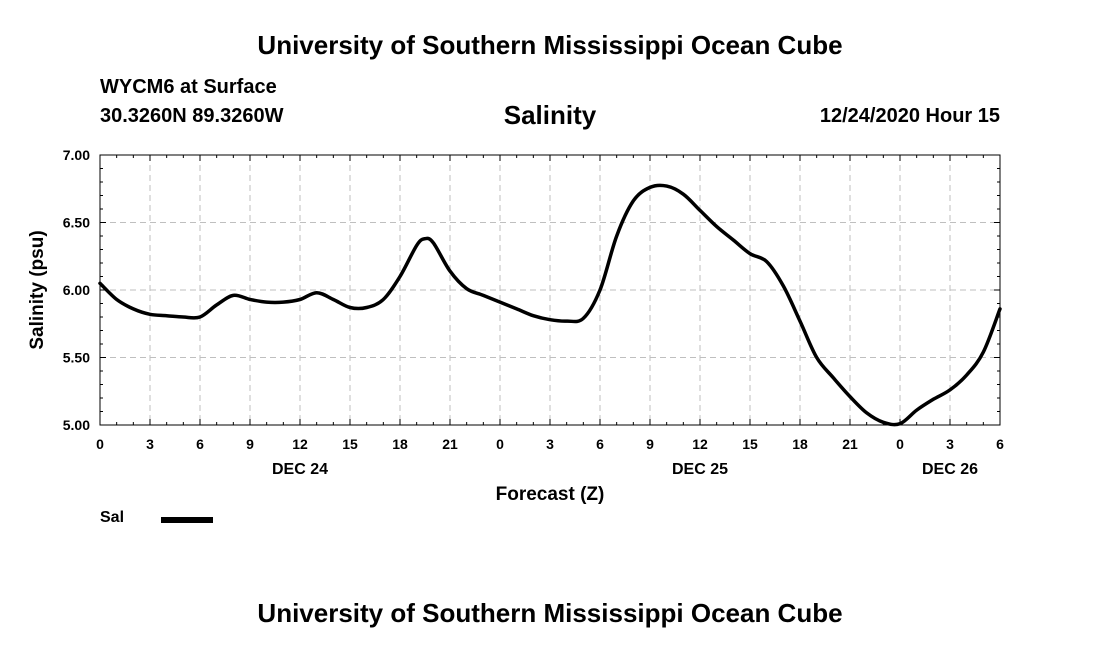 The width and height of the screenshot is (1100, 650). What do you see at coordinates (76, 223) in the screenshot?
I see `y-tick-label: 6.50` at bounding box center [76, 223].